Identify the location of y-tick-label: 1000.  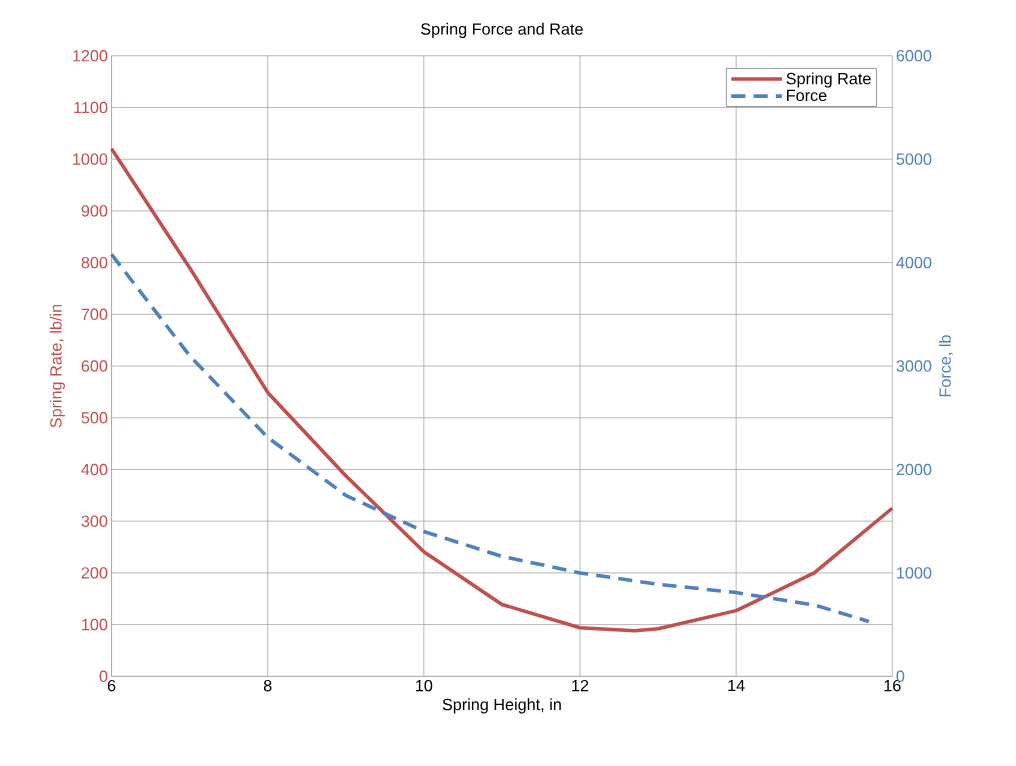
(90, 159).